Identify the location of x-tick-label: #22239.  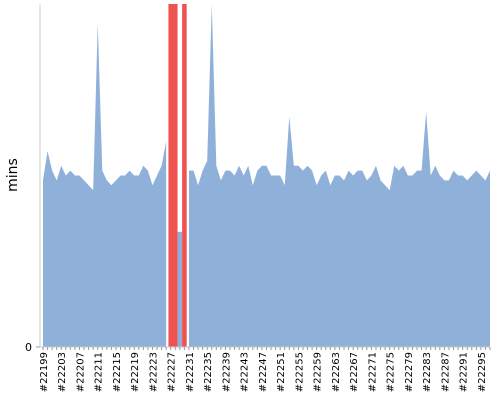
(226, 372).